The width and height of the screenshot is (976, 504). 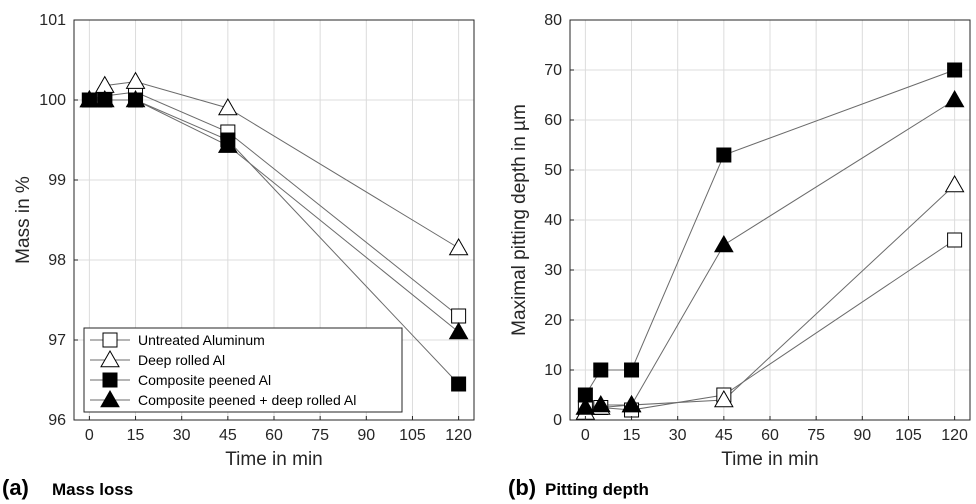 What do you see at coordinates (553, 270) in the screenshot?
I see `y-tick-label: 30` at bounding box center [553, 270].